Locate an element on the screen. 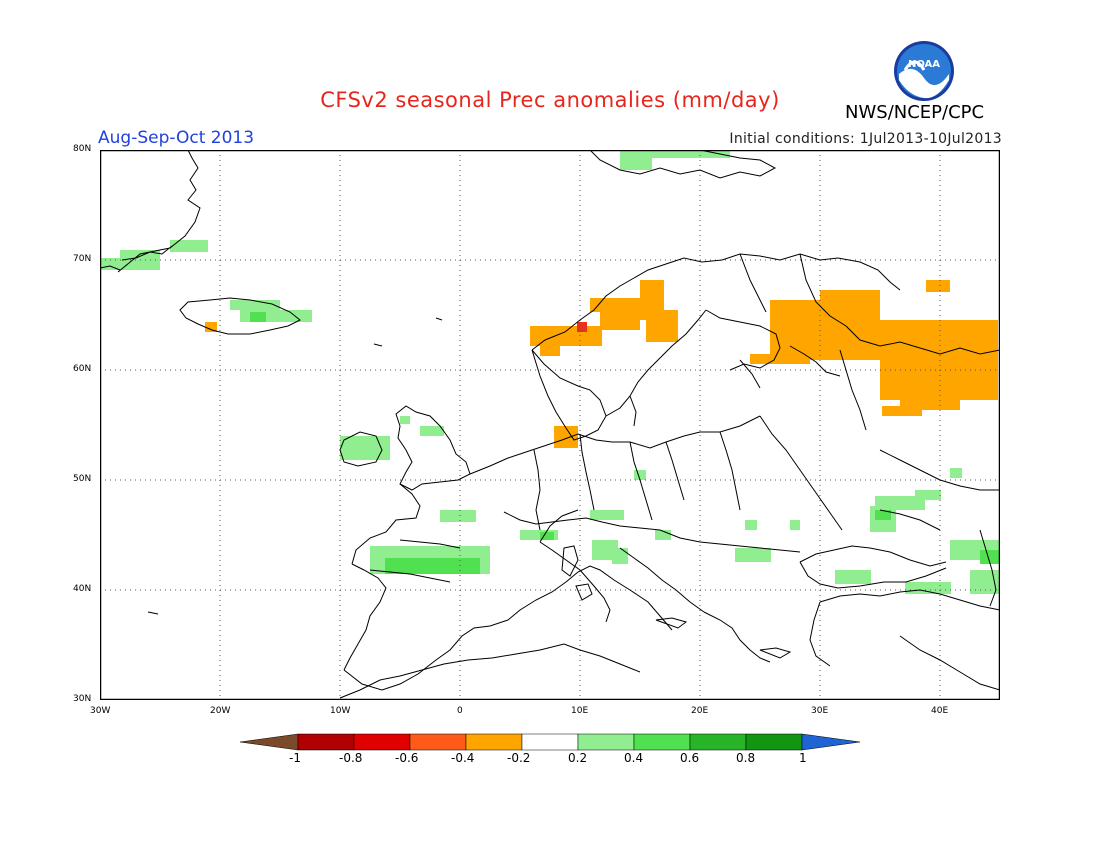 This screenshot has height=850, width=1100. season-label: Aug-Sep-Oct 2013 is located at coordinates (176, 138).